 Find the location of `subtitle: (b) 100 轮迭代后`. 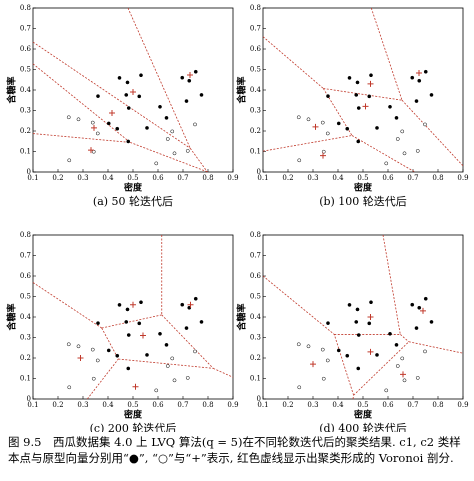

subtitle: (b) 100 轮迭代后 is located at coordinates (363, 201).